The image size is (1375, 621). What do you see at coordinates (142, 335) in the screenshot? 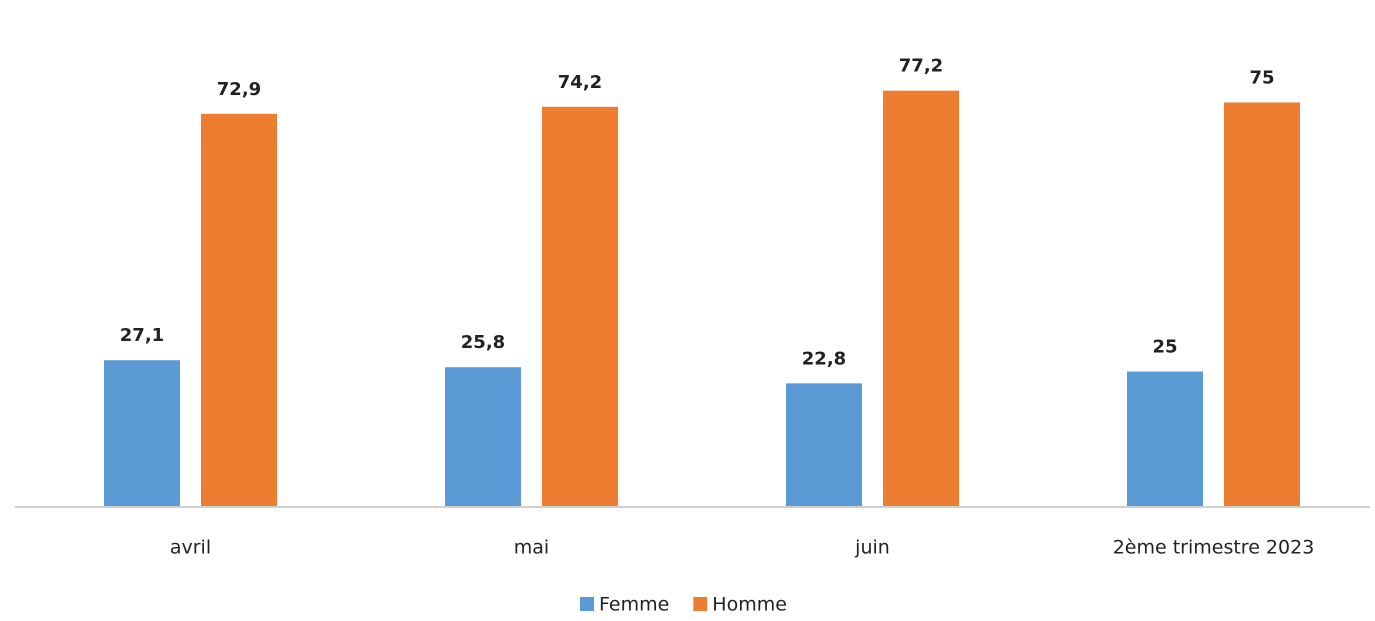
I see `data-label: 27,1` at bounding box center [142, 335].